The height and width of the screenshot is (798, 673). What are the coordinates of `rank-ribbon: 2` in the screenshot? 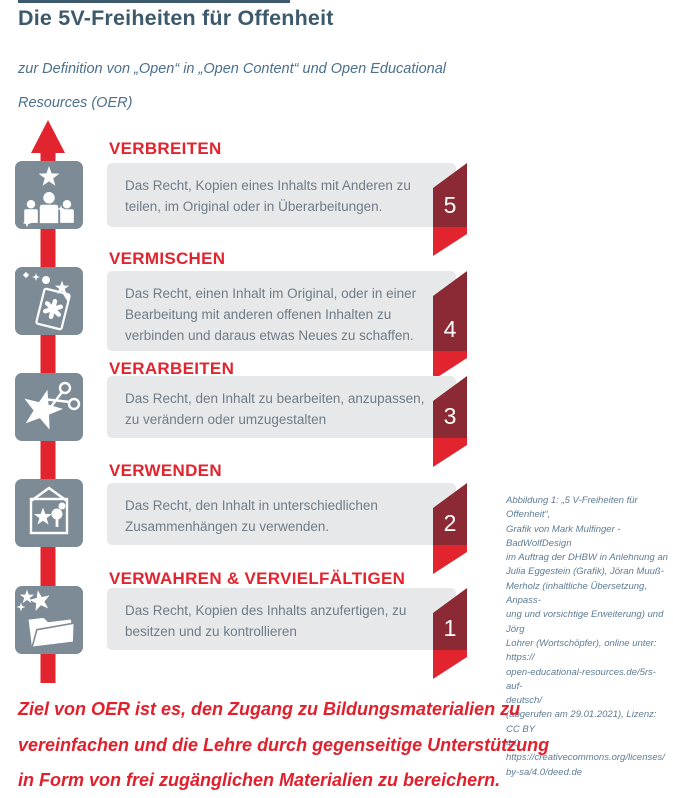 It's located at (450, 528).